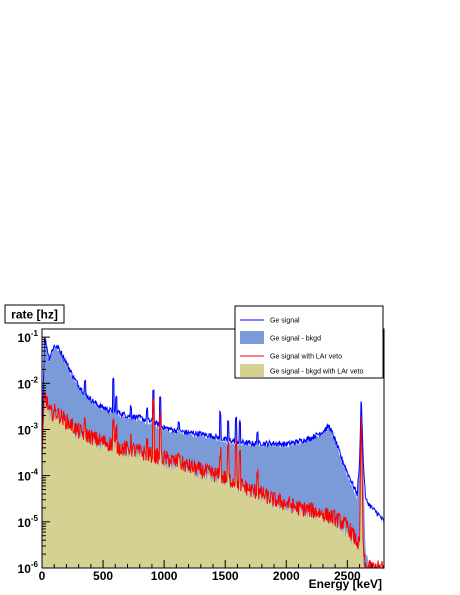 Image resolution: width=460 pixels, height=595 pixels. I want to click on x-tick-label: 0, so click(42, 576).